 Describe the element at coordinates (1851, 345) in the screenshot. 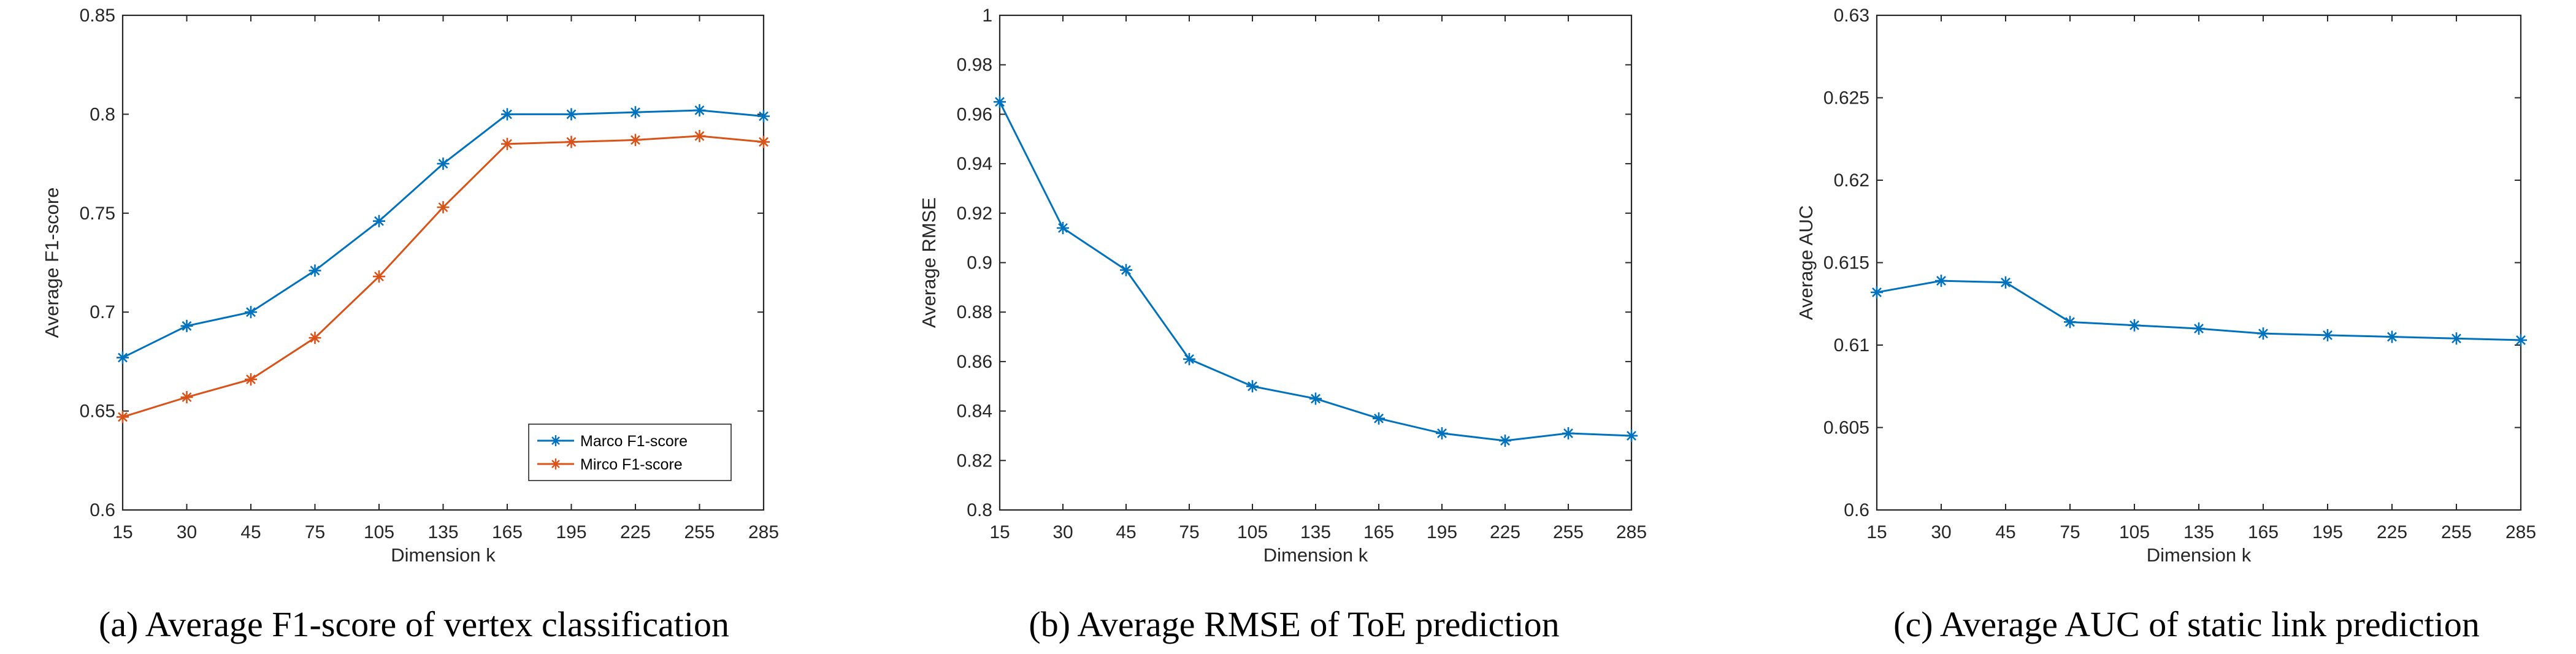

I see `y-tick-label: 0.61` at that location.